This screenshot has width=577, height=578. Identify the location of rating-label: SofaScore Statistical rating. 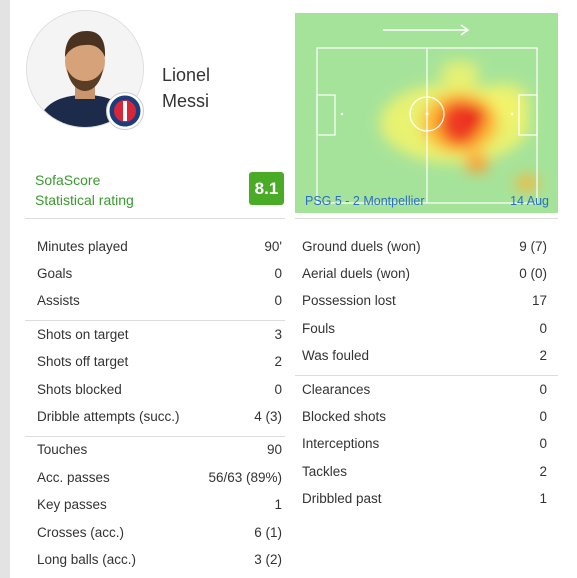
(84, 190).